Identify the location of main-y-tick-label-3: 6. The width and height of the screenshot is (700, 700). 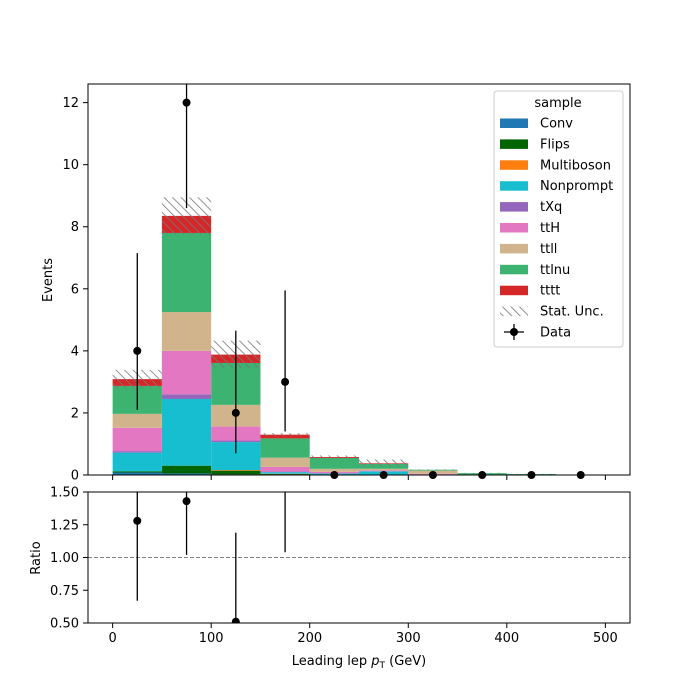
(75, 289).